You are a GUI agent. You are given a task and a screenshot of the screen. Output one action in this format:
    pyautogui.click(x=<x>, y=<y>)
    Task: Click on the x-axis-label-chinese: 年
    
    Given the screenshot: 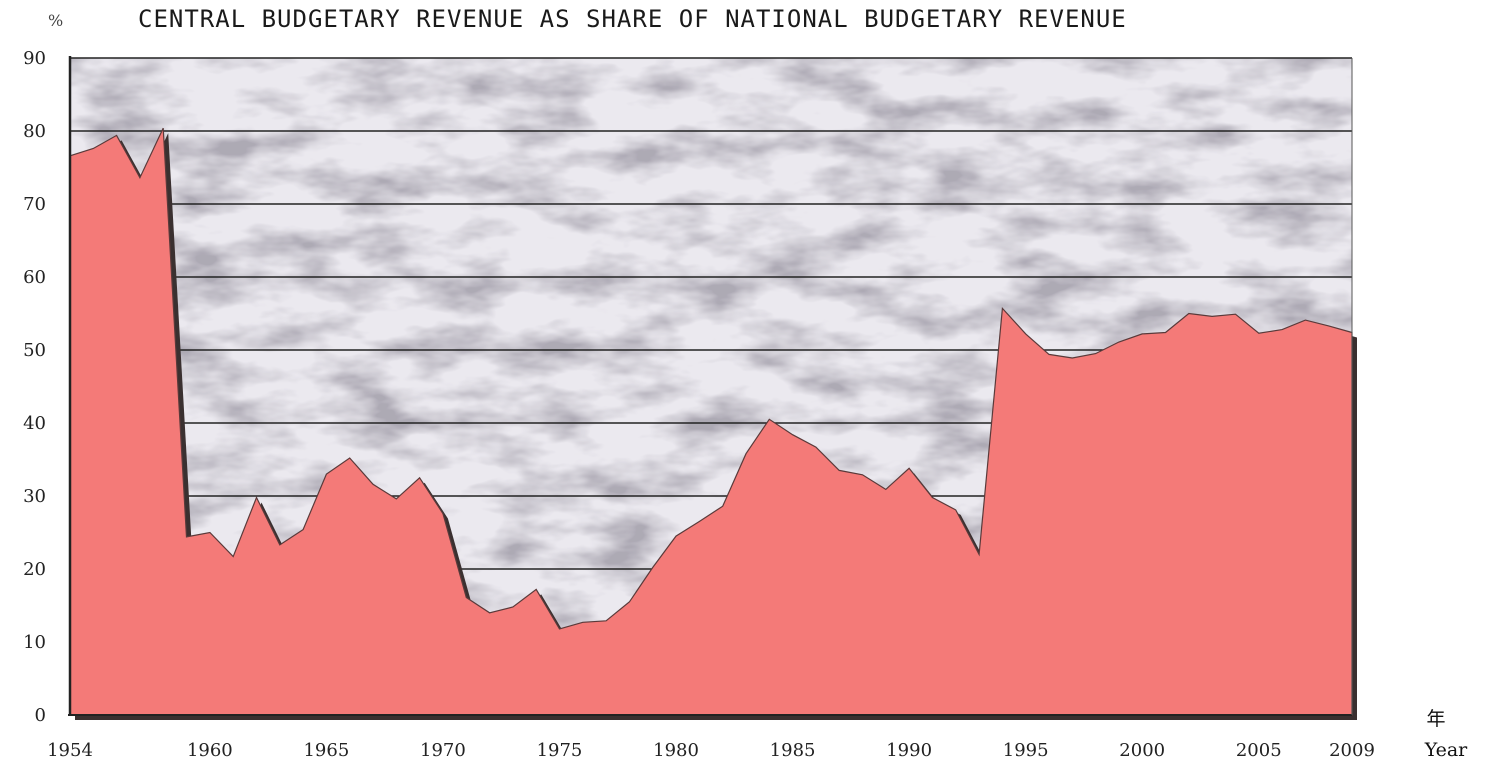 What is the action you would take?
    pyautogui.click(x=1435, y=719)
    